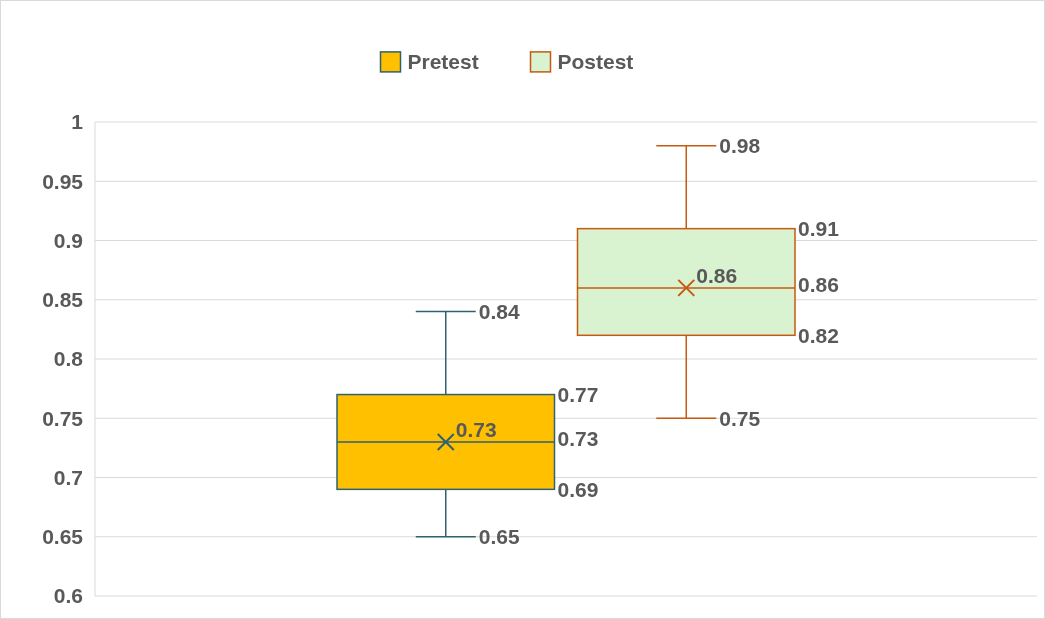  Describe the element at coordinates (63, 537) in the screenshot. I see `y-tick-label: 0.65` at that location.